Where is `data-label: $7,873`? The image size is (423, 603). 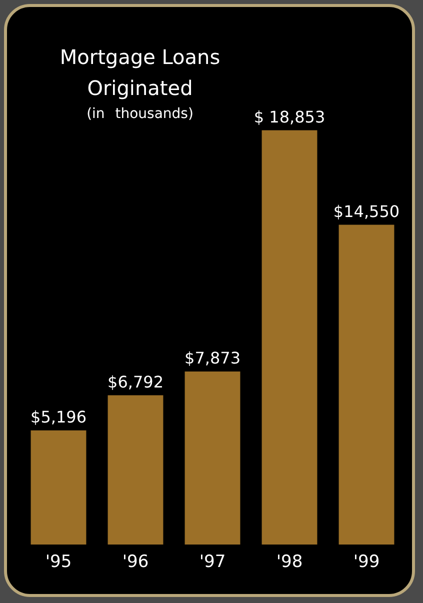 data-label: $7,873 is located at coordinates (212, 358).